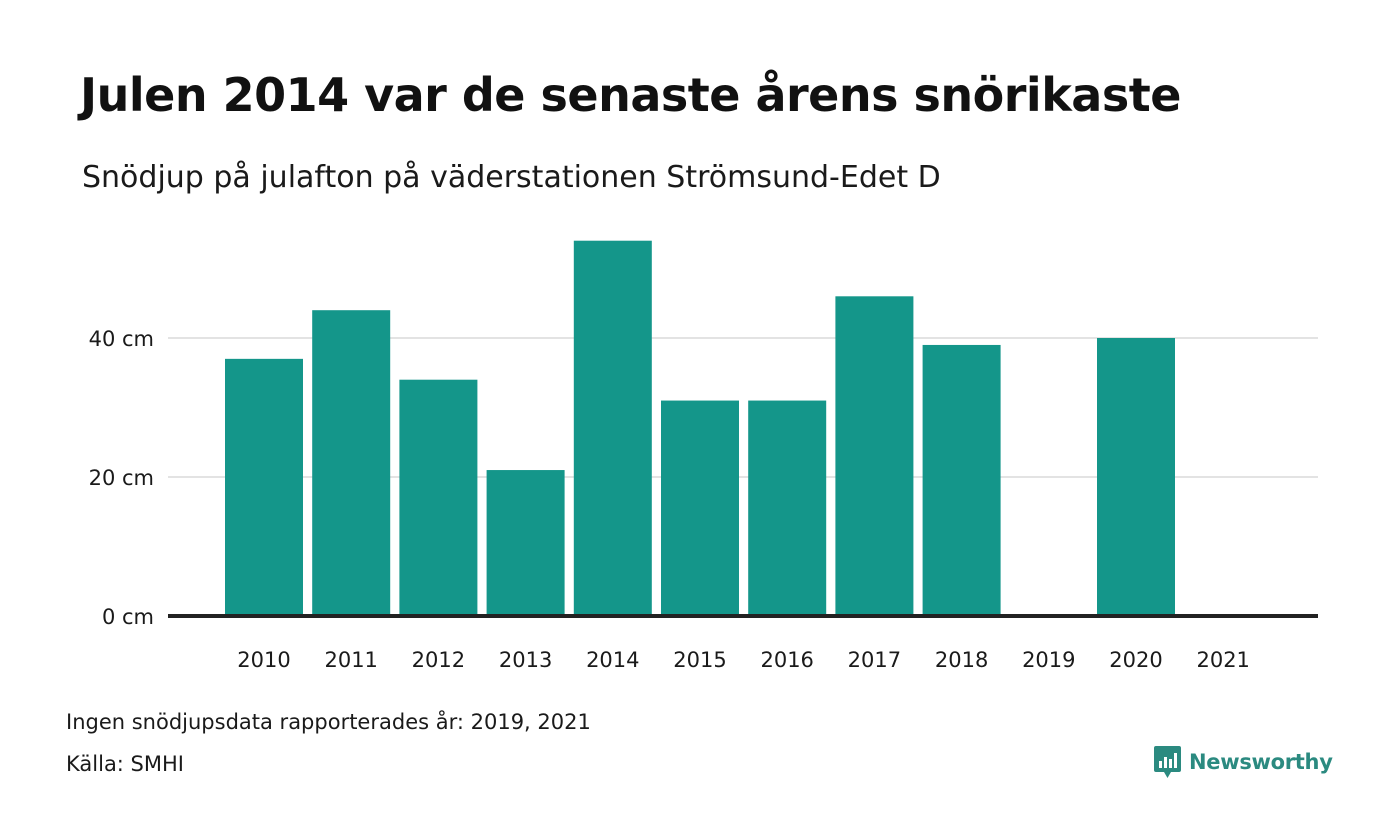  I want to click on source-note: Källa: SMHI, so click(125, 764).